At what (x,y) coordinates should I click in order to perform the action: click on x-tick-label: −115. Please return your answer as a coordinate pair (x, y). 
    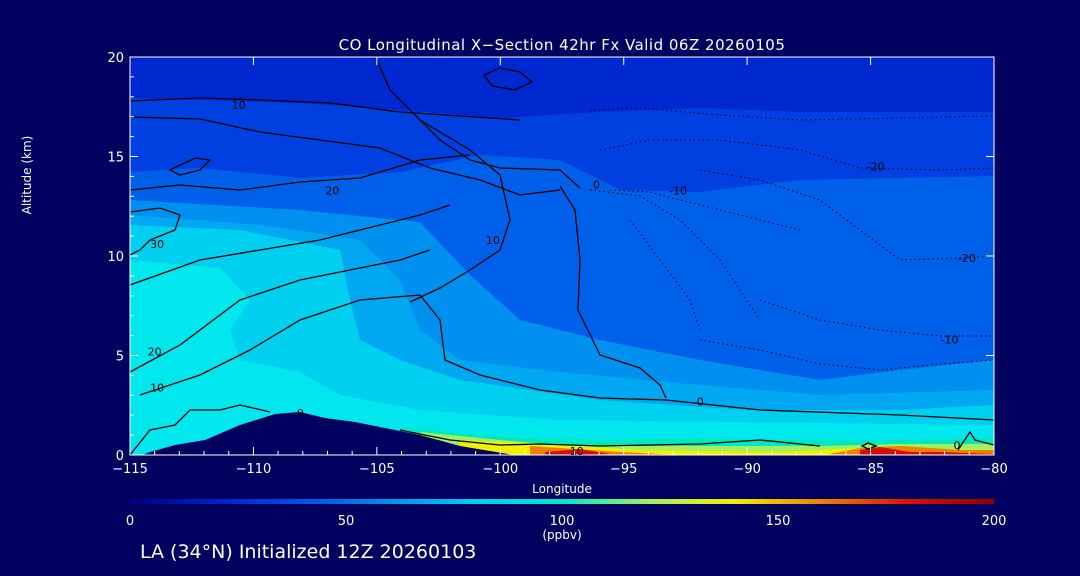
    Looking at the image, I should click on (130, 469).